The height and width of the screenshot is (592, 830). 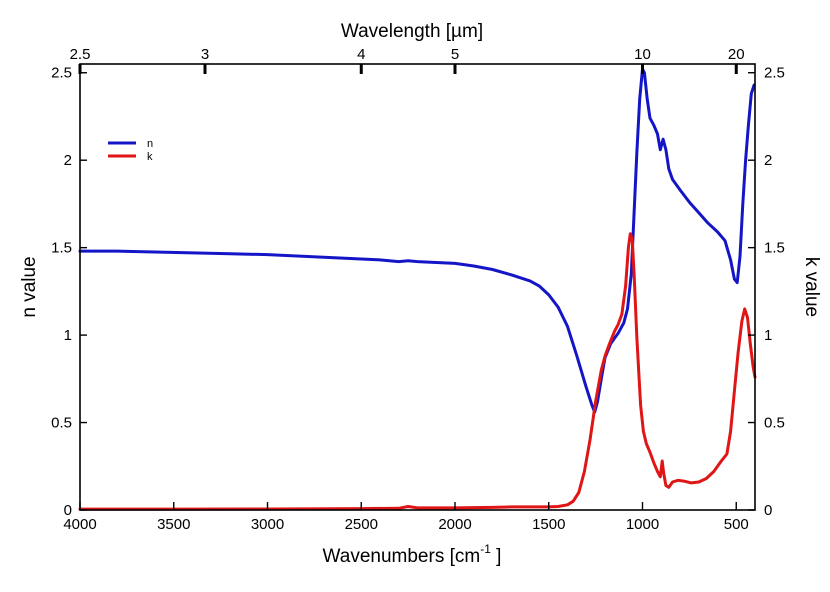 What do you see at coordinates (774, 248) in the screenshot?
I see `right-tick-label: 1.5` at bounding box center [774, 248].